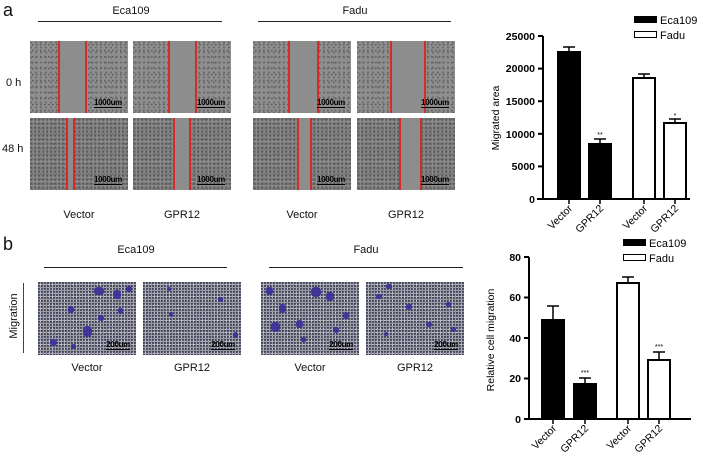 The width and height of the screenshot is (709, 459). What do you see at coordinates (406, 154) in the screenshot?
I see `wound-image-fadu-gpr12-48h: 1000um` at bounding box center [406, 154].